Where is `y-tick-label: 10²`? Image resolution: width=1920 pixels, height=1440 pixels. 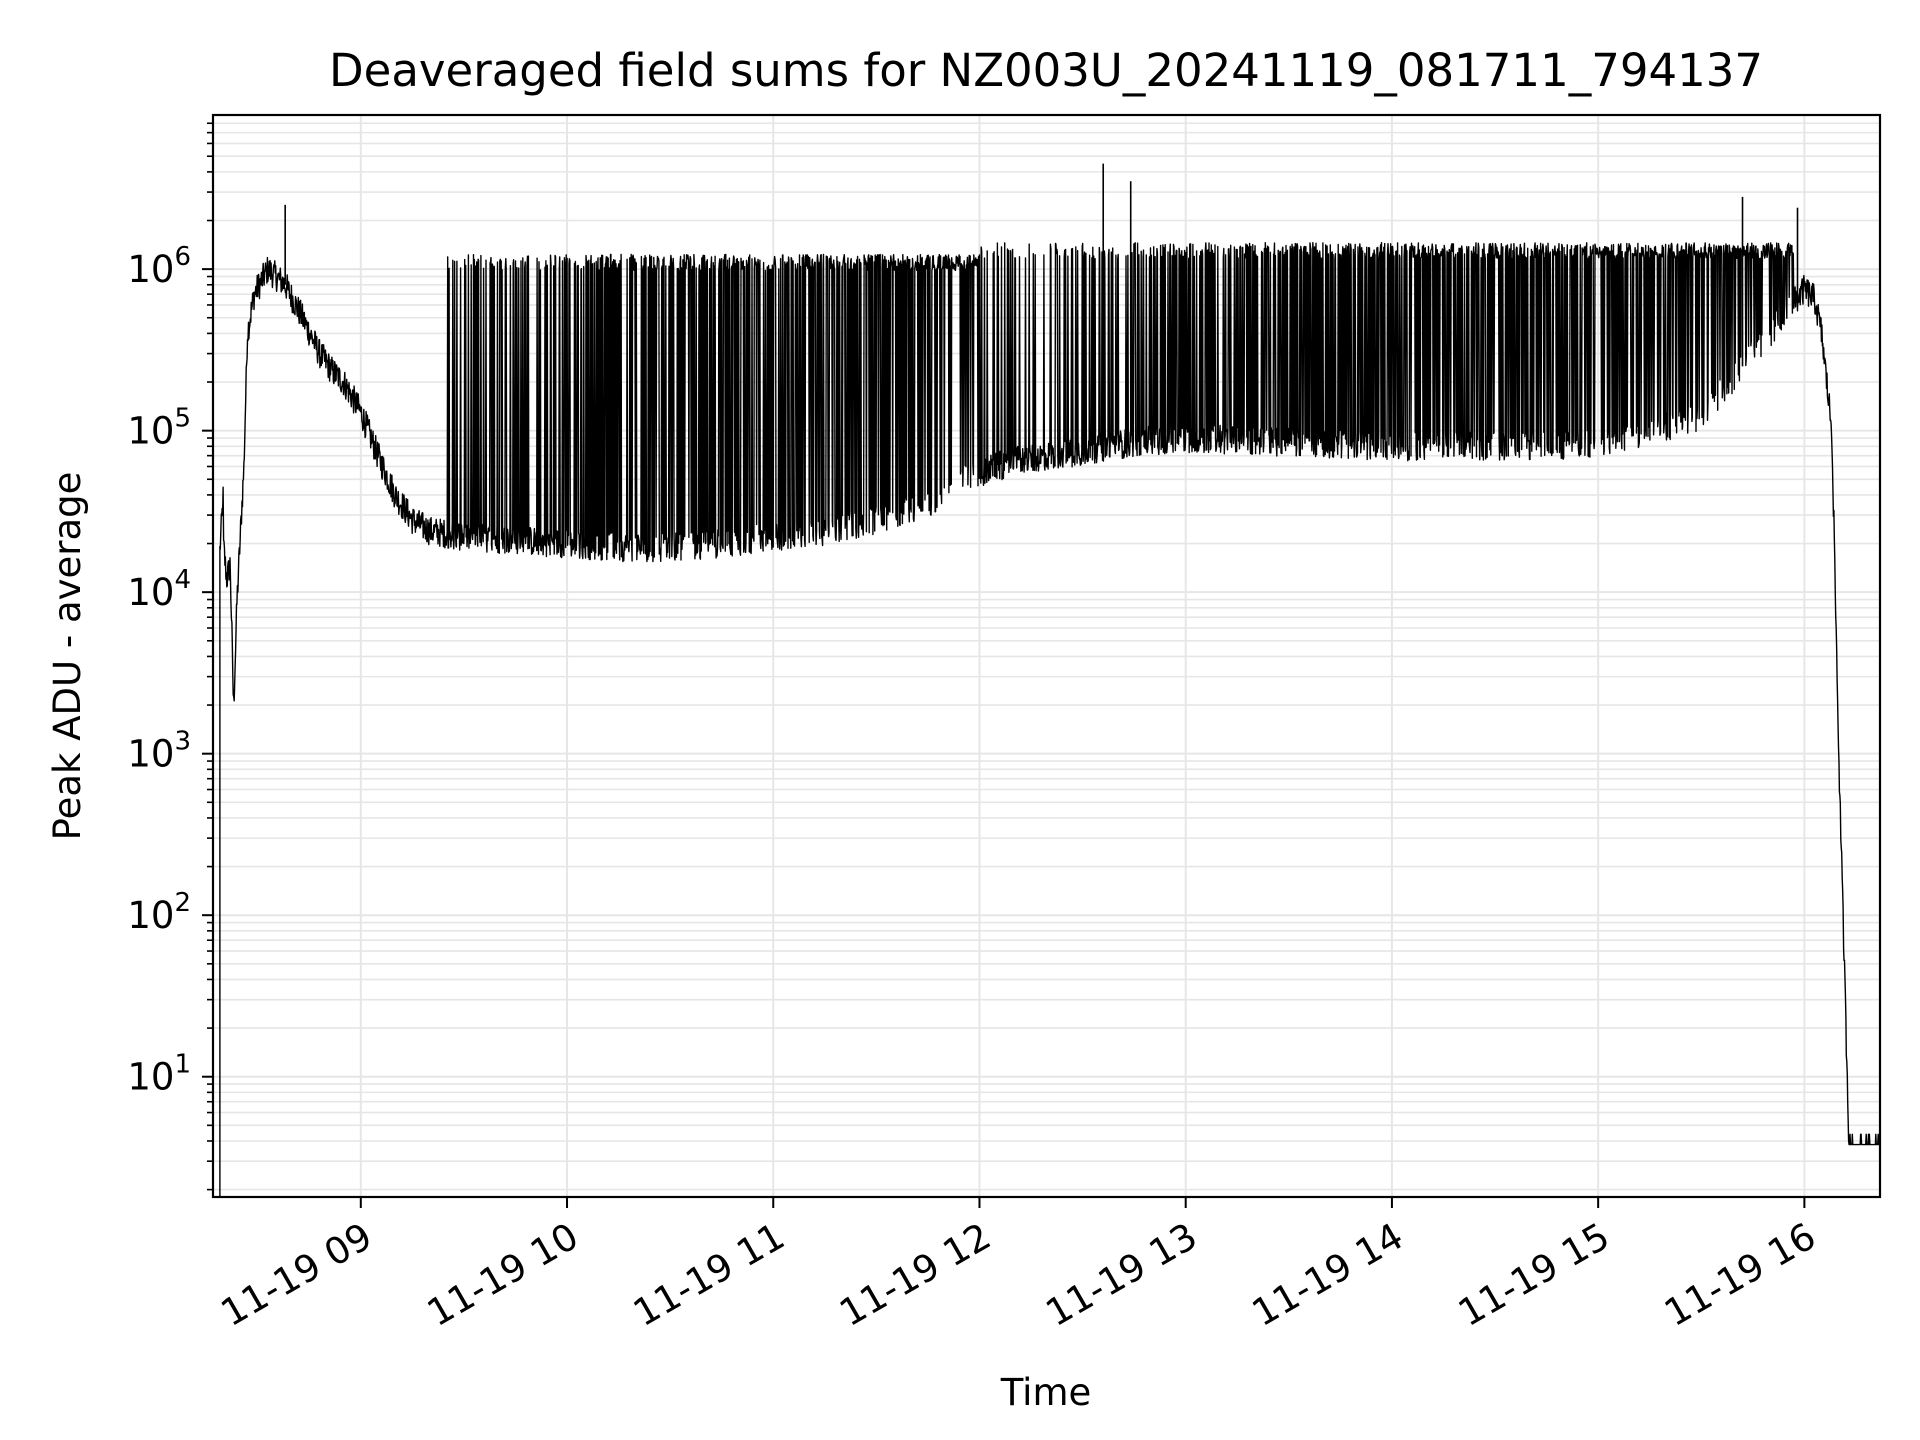
y-tick-label: 10² is located at coordinates (159, 912).